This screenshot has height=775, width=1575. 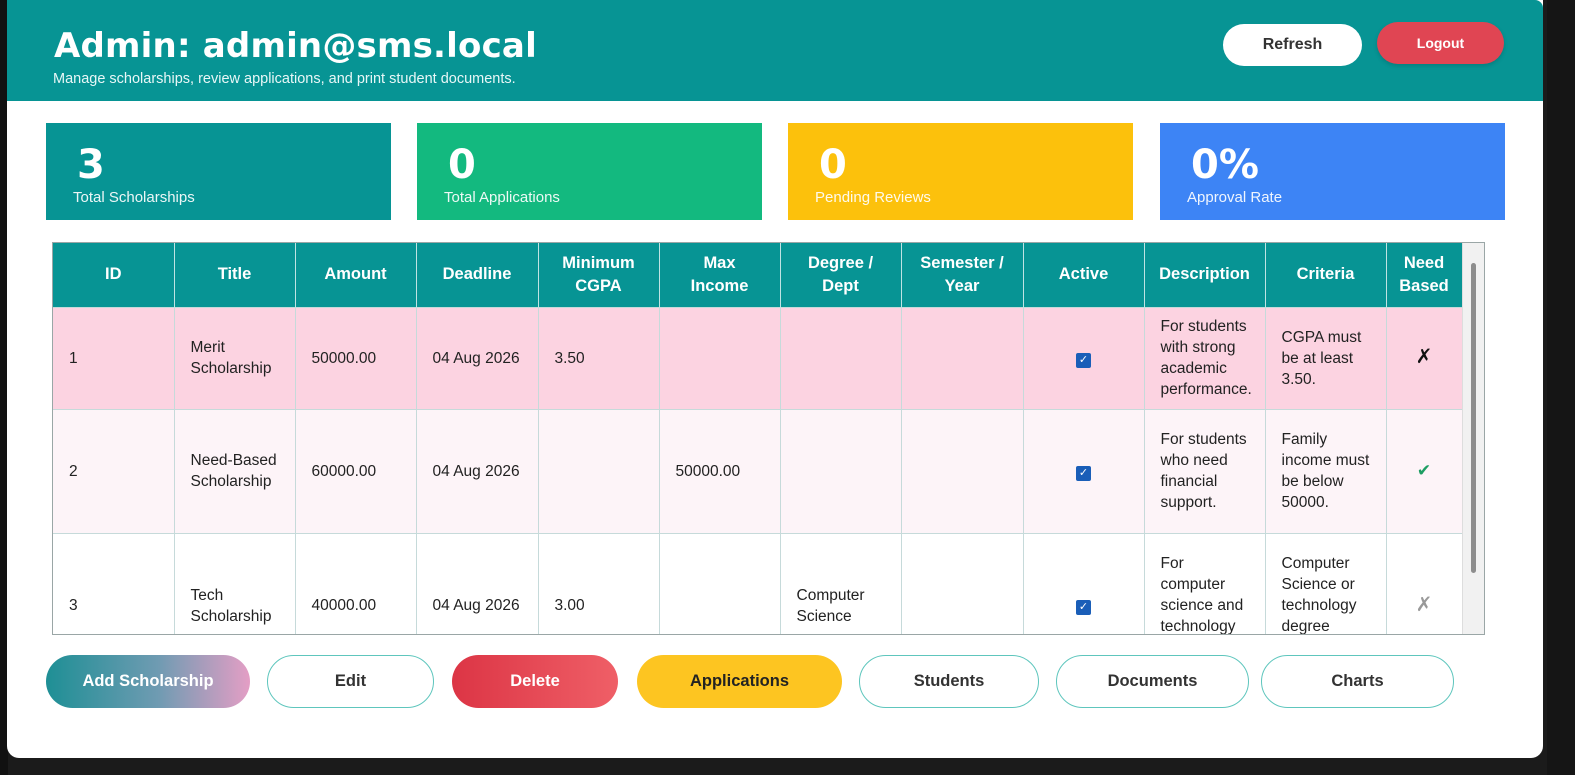 What do you see at coordinates (599, 470) in the screenshot?
I see `cell-min-cgpa` at bounding box center [599, 470].